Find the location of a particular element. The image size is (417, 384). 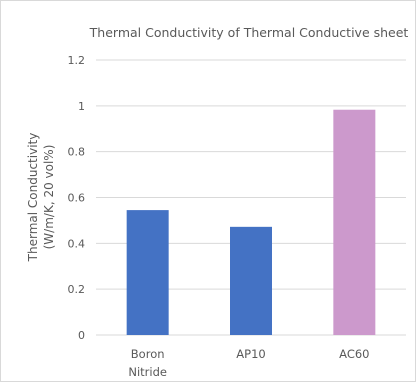

x-tick-label-line: AP10 is located at coordinates (250, 354).